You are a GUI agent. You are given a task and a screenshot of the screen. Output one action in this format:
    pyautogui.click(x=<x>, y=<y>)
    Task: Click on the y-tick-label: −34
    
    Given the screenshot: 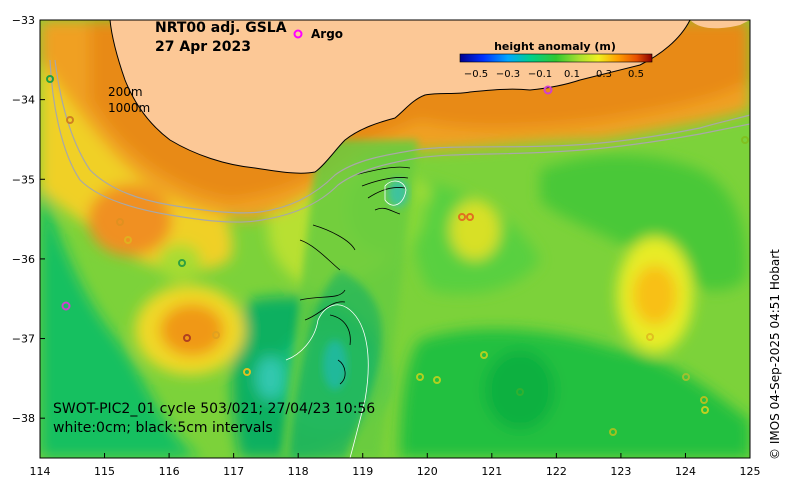 What is the action you would take?
    pyautogui.click(x=23, y=100)
    